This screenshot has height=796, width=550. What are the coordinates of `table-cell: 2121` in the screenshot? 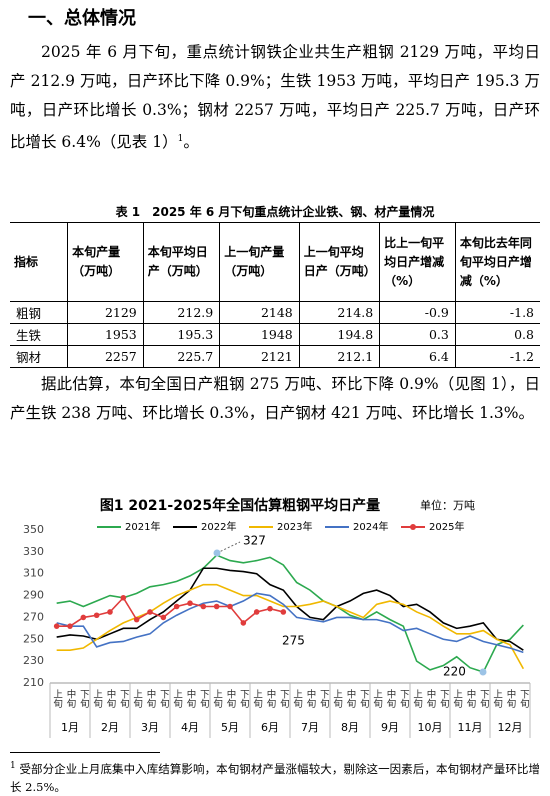 It's located at (259, 356).